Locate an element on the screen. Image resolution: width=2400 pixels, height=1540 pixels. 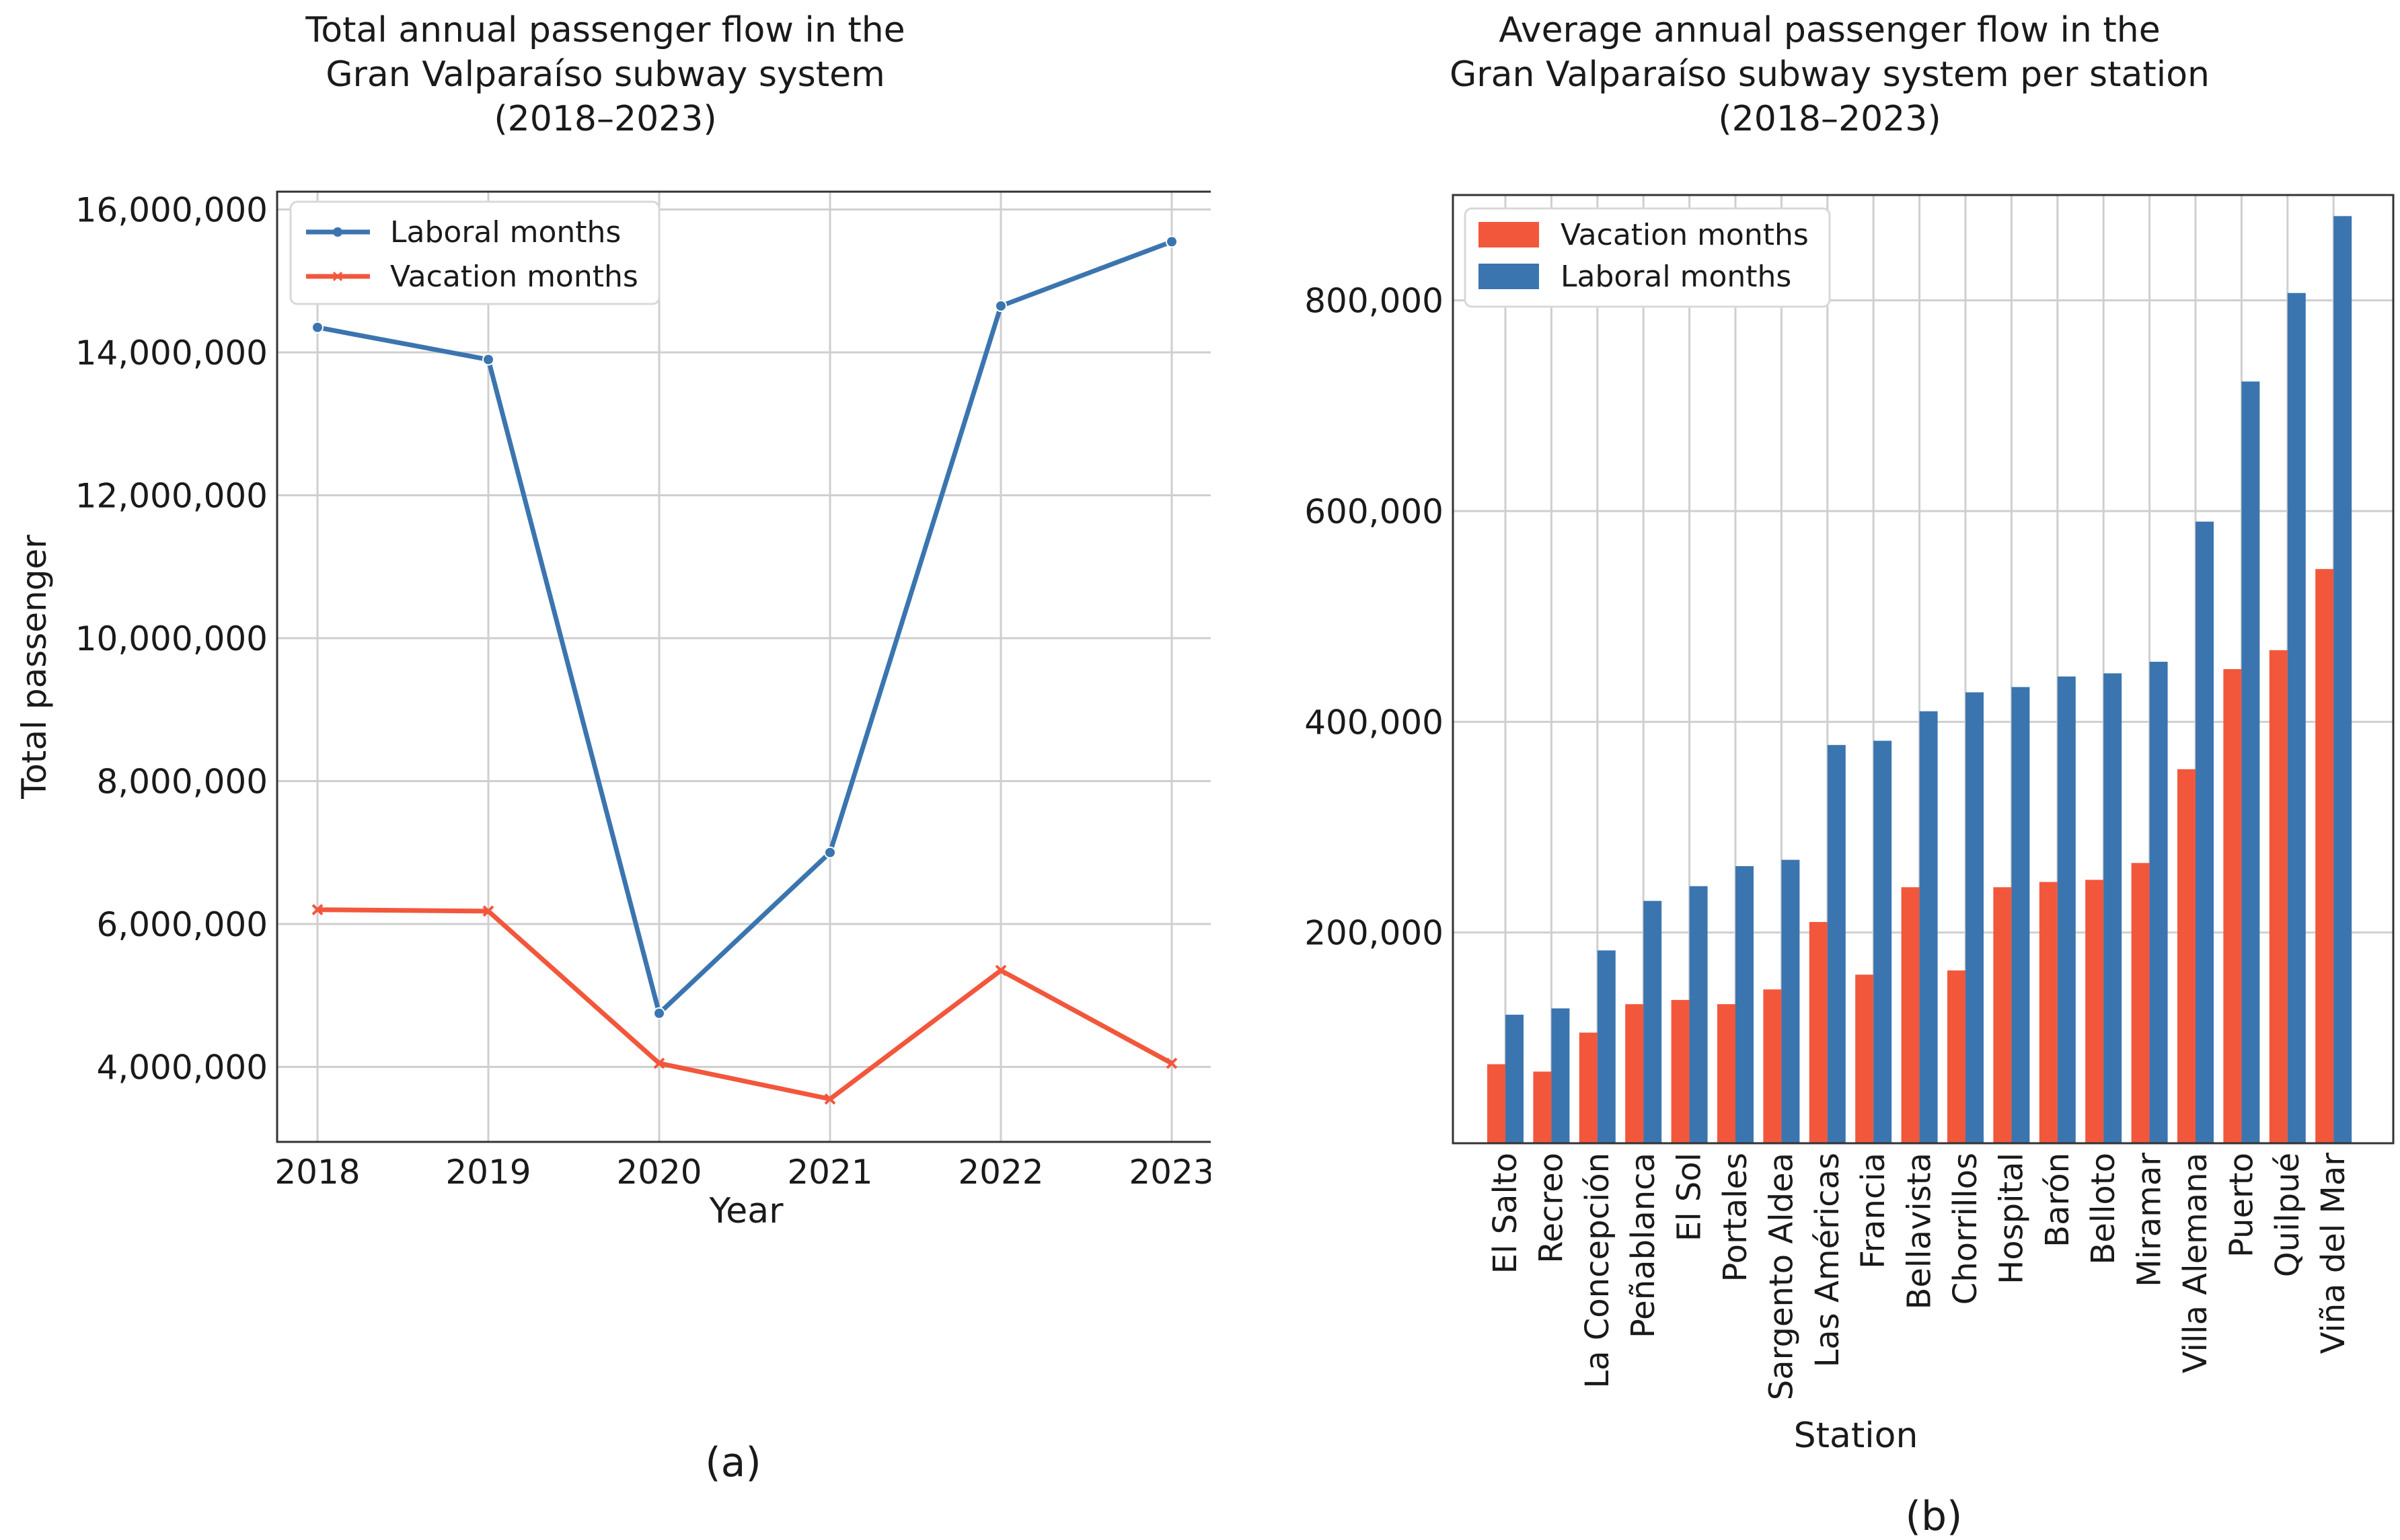
x-tick-label: Belloto is located at coordinates (2103, 1209).